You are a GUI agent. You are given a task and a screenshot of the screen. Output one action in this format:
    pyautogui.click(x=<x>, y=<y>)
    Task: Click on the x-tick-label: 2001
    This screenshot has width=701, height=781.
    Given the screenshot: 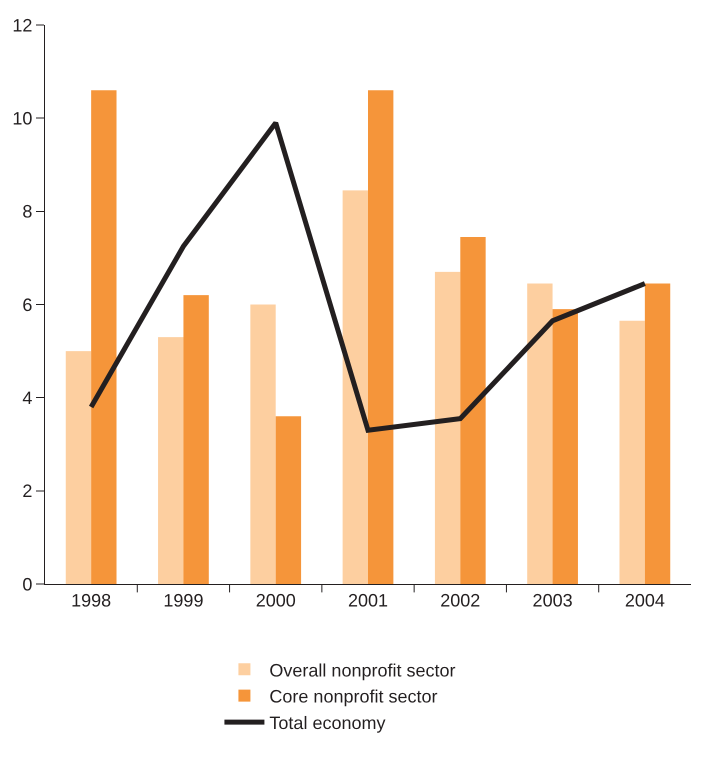 What is the action you would take?
    pyautogui.click(x=368, y=600)
    